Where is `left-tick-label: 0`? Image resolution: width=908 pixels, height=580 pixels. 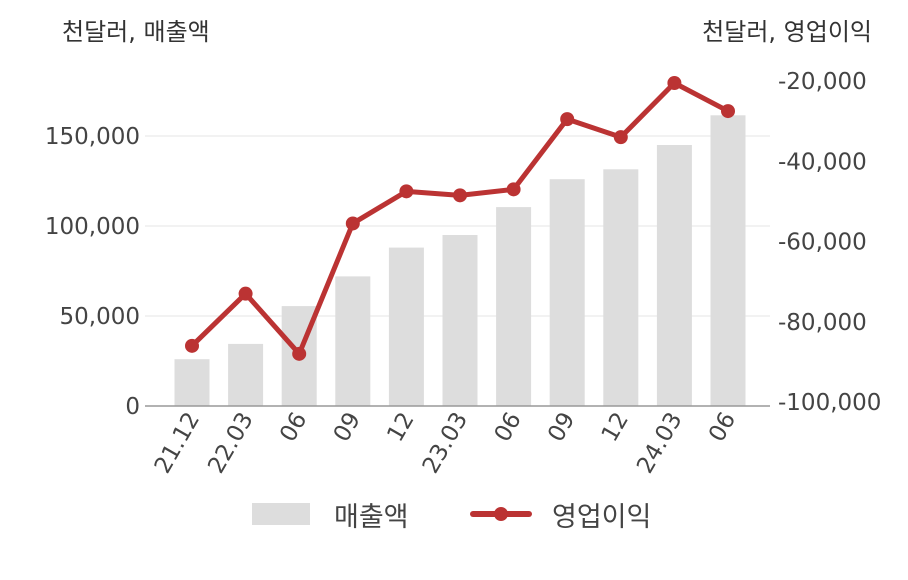 left-tick-label: 0 is located at coordinates (132, 407).